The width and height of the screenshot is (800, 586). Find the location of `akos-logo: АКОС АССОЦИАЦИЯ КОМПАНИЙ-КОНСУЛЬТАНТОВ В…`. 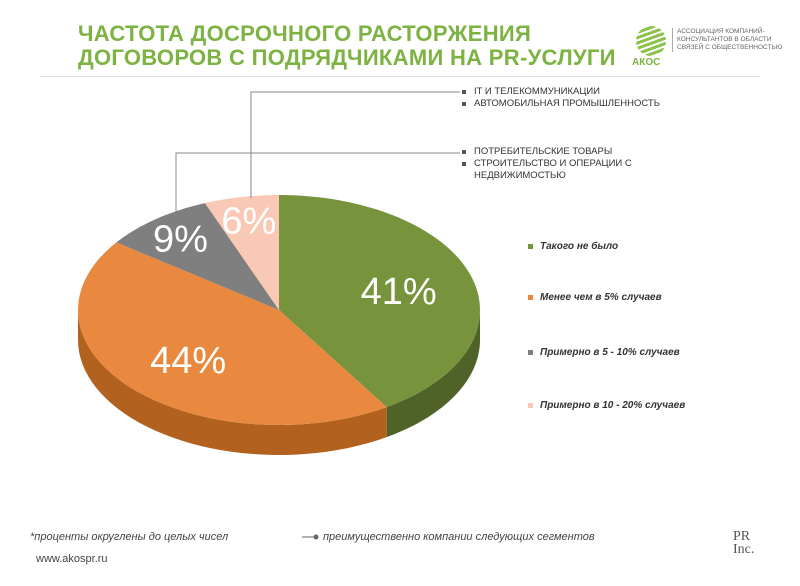

akos-logo: АКОС АССОЦИАЦИЯ КОМПАНИЙ-КОНСУЛЬТАНТОВ В… is located at coordinates (712, 49).